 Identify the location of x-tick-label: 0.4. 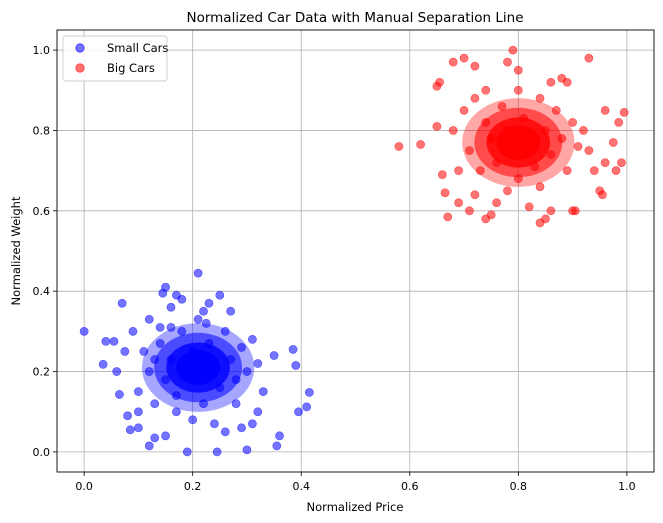
(301, 486).